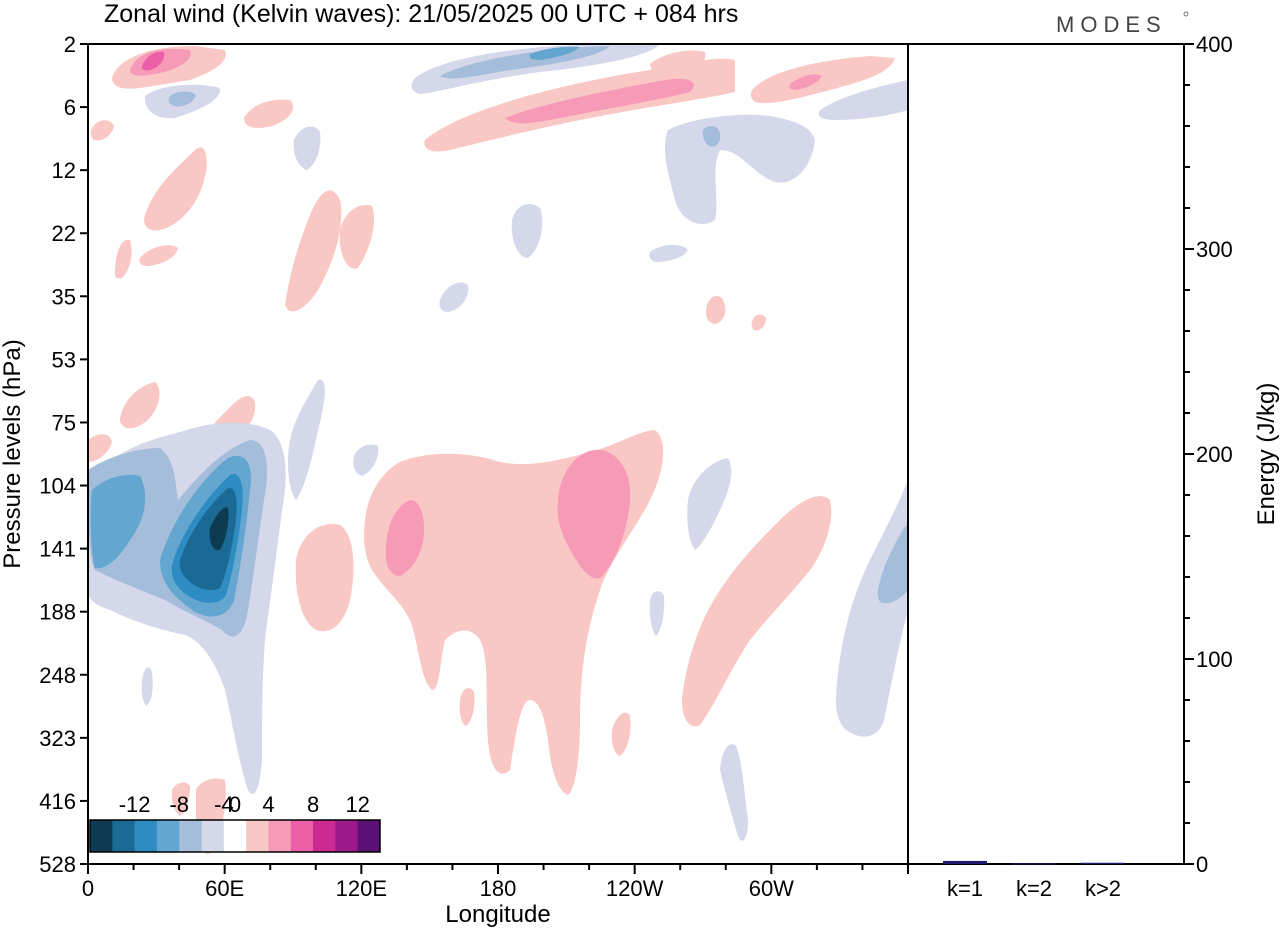 Image resolution: width=1280 pixels, height=930 pixels. I want to click on y-tick-label: 188, so click(57, 612).